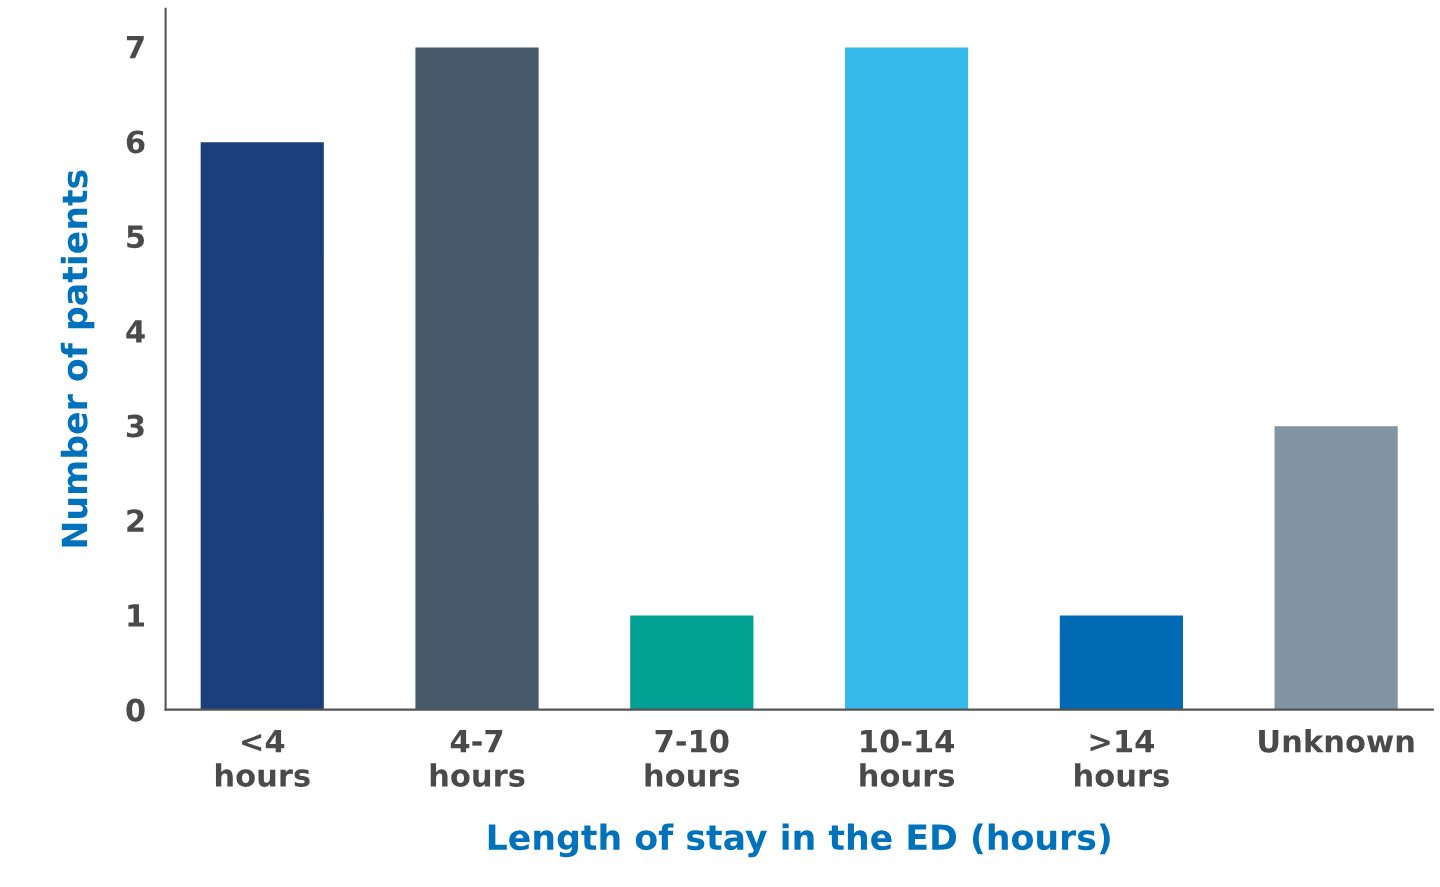  What do you see at coordinates (135, 710) in the screenshot?
I see `y-tick-label: 0` at bounding box center [135, 710].